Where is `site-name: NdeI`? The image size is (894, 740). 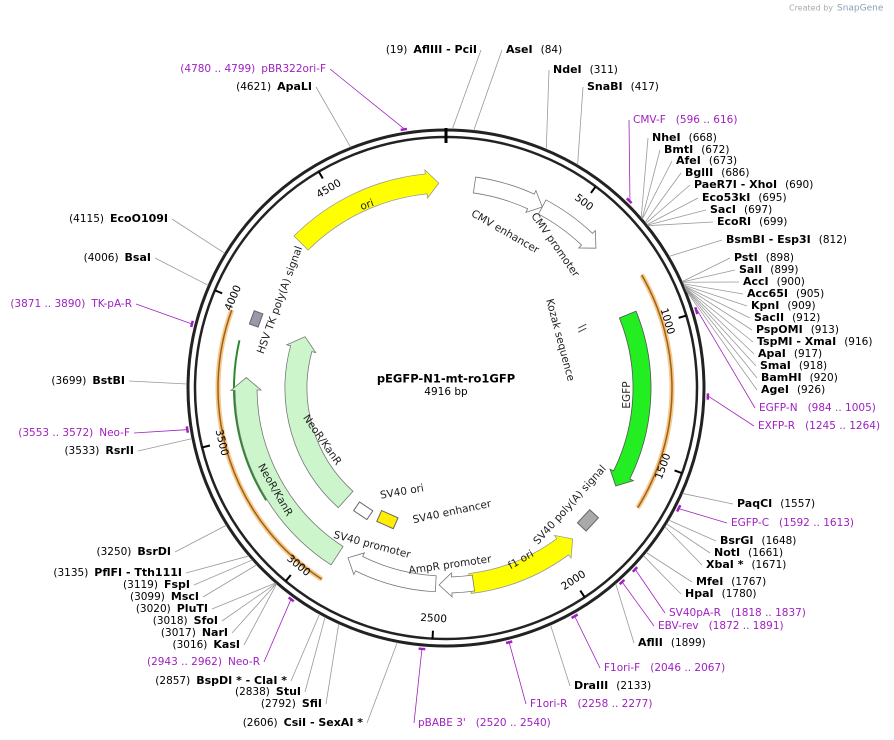 site-name: NdeI is located at coordinates (567, 69).